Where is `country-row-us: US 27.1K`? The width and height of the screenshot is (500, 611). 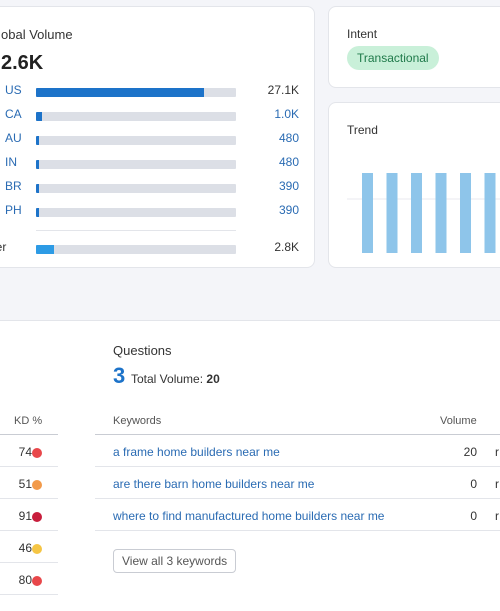 country-row-us: US 27.1K is located at coordinates (158, 91).